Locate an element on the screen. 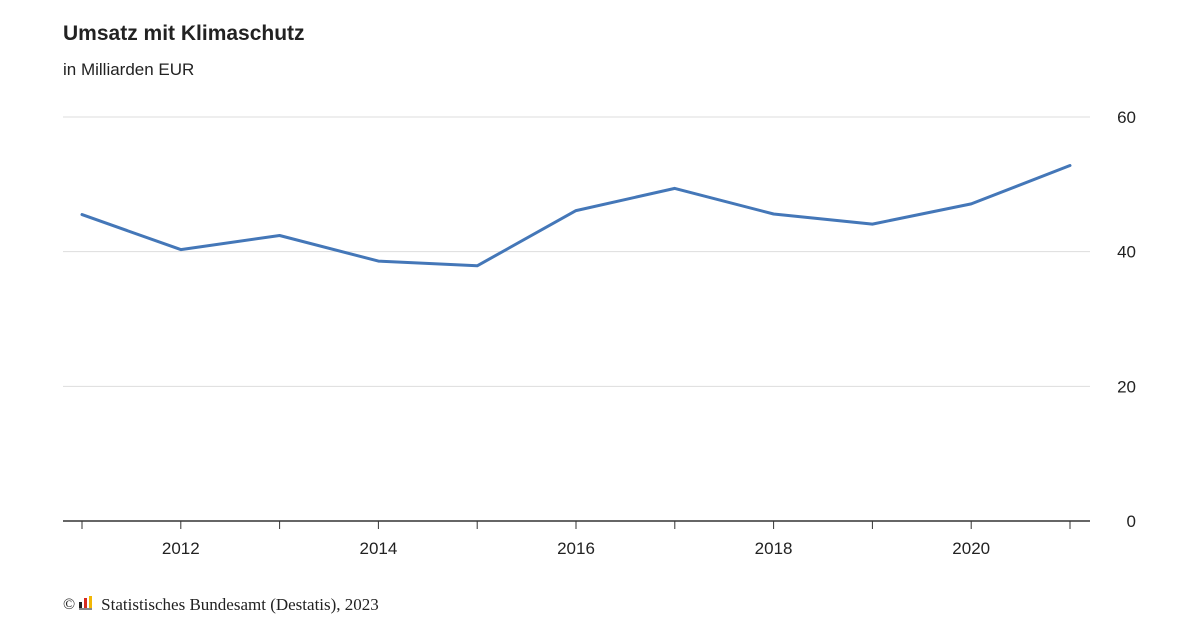 The height and width of the screenshot is (628, 1200). series-layer is located at coordinates (576, 216).